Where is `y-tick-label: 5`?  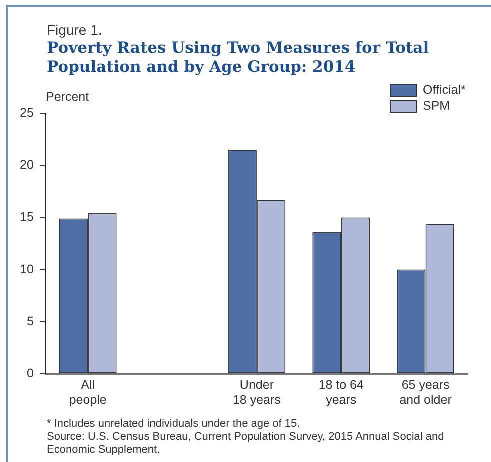 y-tick-label: 5 is located at coordinates (30, 321).